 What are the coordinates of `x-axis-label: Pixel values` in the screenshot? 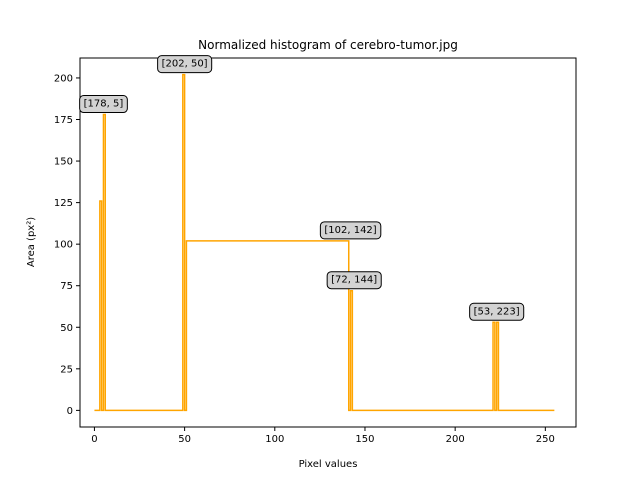 It's located at (328, 464).